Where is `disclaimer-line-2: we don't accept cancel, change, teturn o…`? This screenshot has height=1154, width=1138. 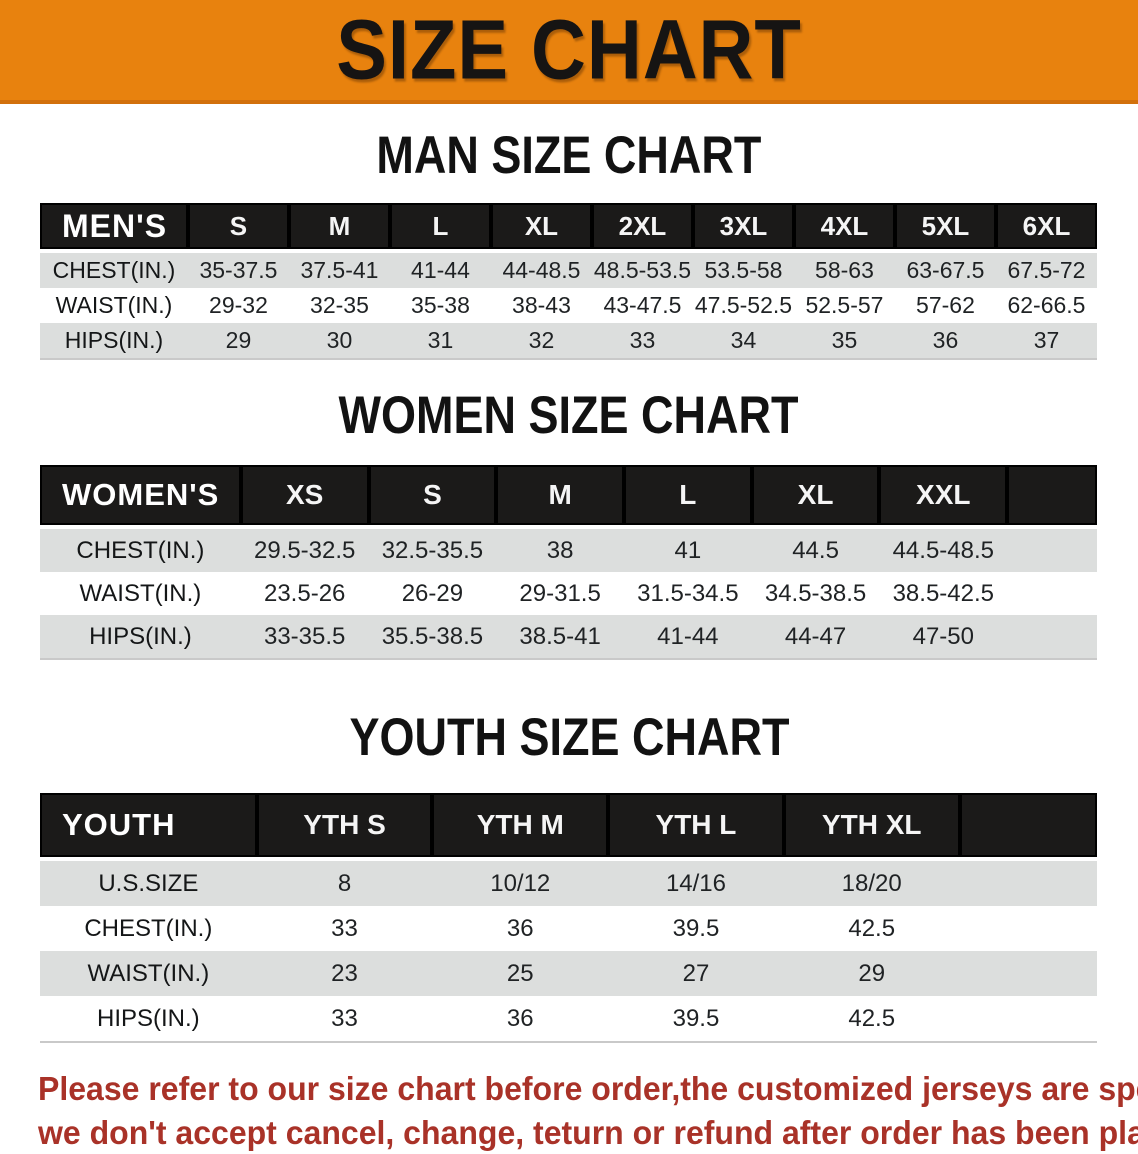 disclaimer-line-2: we don't accept cancel, change, teturn o… is located at coordinates (588, 1132).